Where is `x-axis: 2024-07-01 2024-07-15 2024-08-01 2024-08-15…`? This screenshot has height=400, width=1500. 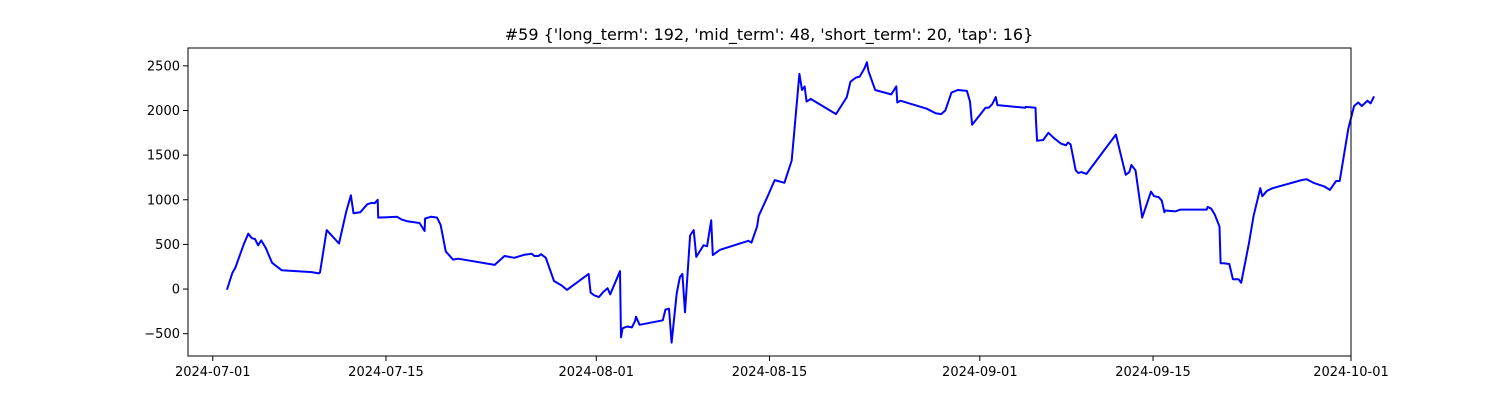 x-axis: 2024-07-01 2024-07-15 2024-08-01 2024-08-15… is located at coordinates (782, 368).